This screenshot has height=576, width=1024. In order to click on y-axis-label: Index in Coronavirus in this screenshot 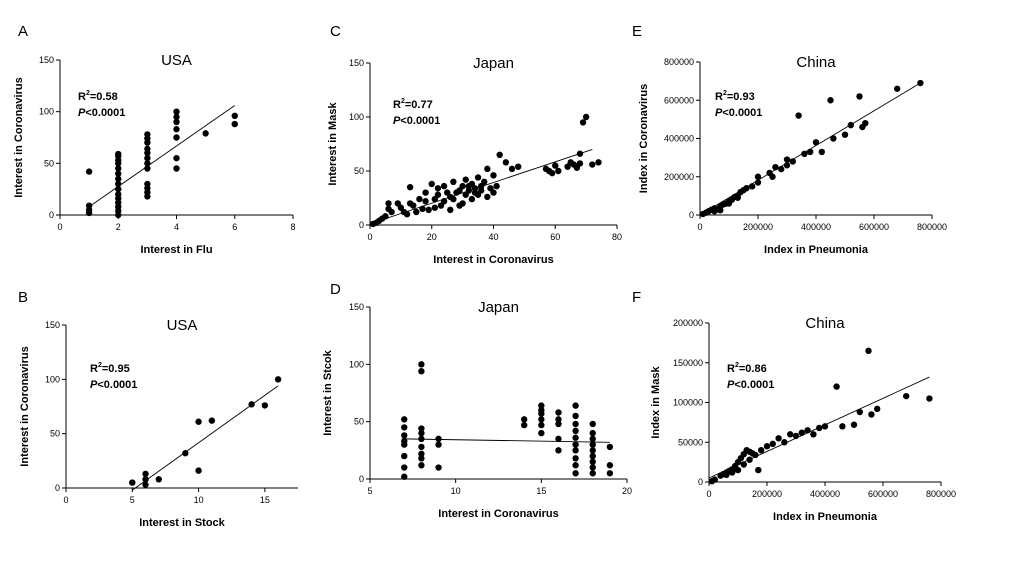, I will do `click(644, 138)`.